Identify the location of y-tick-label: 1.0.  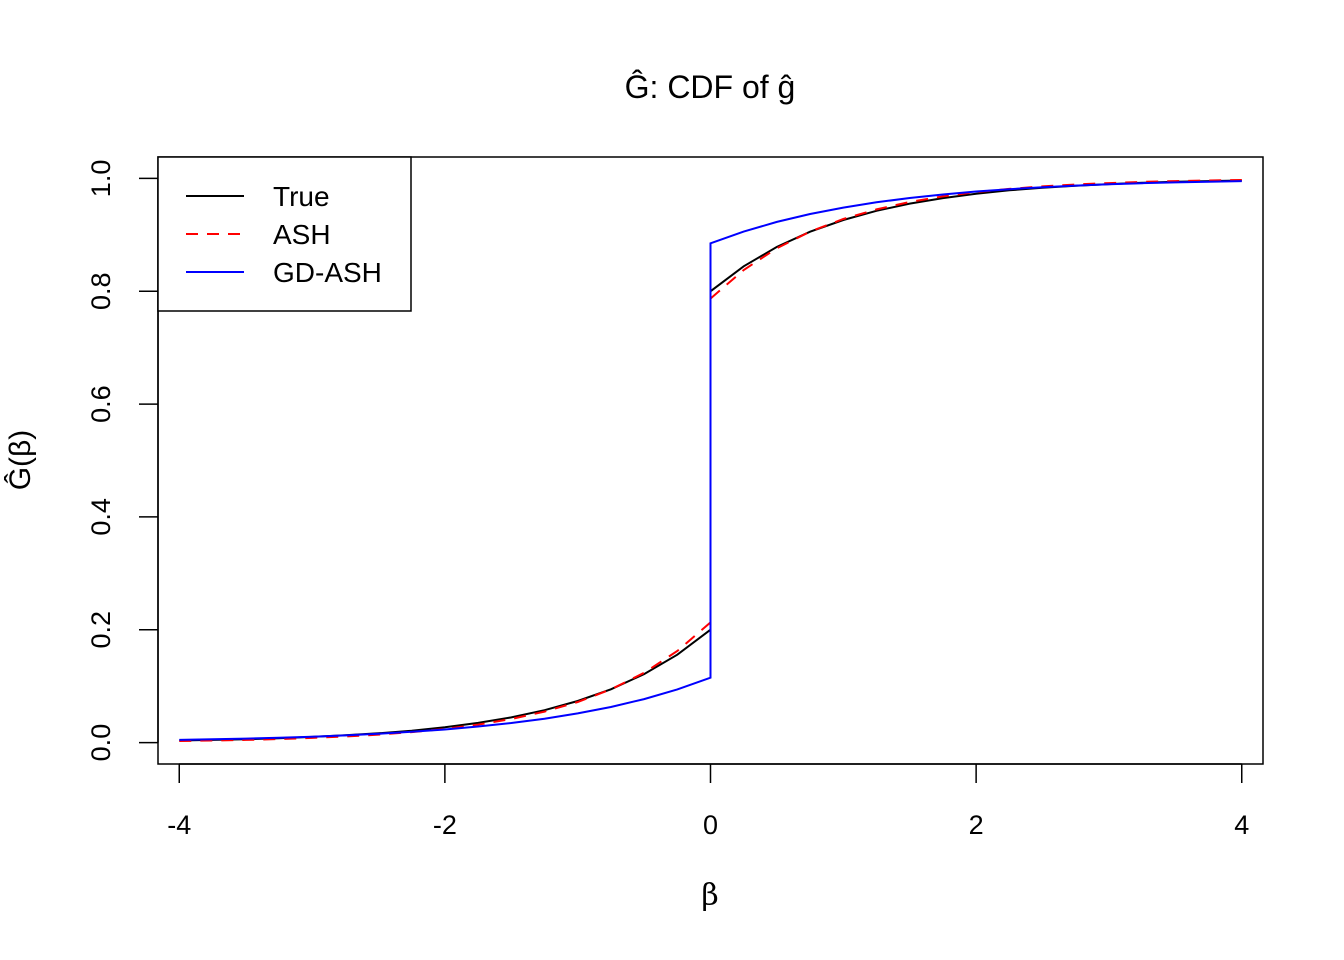
(101, 179).